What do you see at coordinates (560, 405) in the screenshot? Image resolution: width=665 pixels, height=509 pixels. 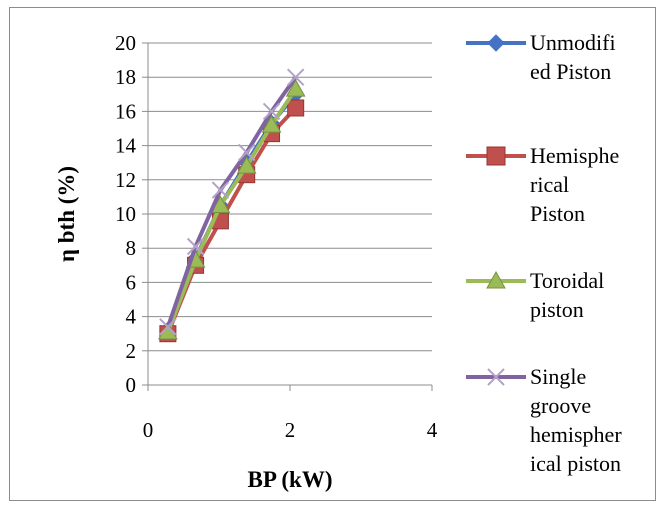 I see `legend-label: groove` at bounding box center [560, 405].